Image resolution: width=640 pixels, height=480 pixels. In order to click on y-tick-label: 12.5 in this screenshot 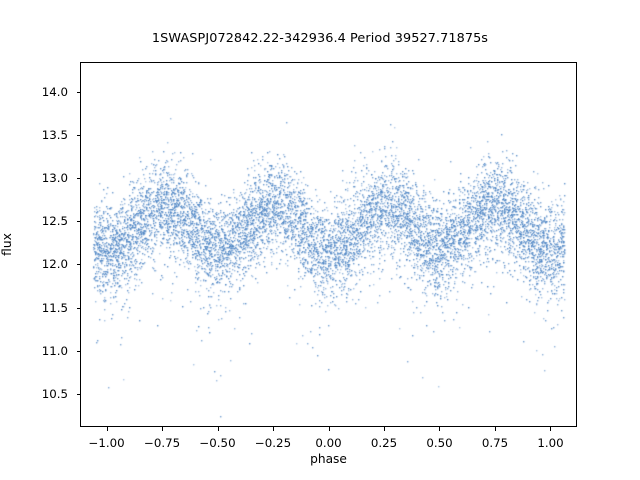, I will do `click(54, 221)`.